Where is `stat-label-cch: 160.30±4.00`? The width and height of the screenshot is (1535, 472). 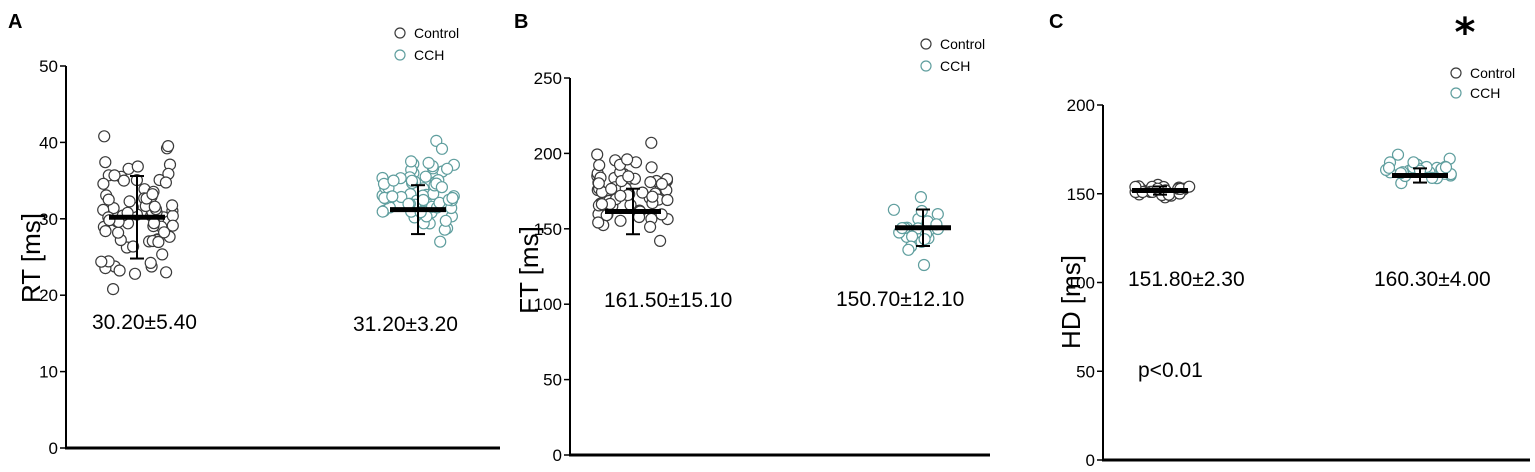 stat-label-cch: 160.30±4.00 is located at coordinates (1432, 279).